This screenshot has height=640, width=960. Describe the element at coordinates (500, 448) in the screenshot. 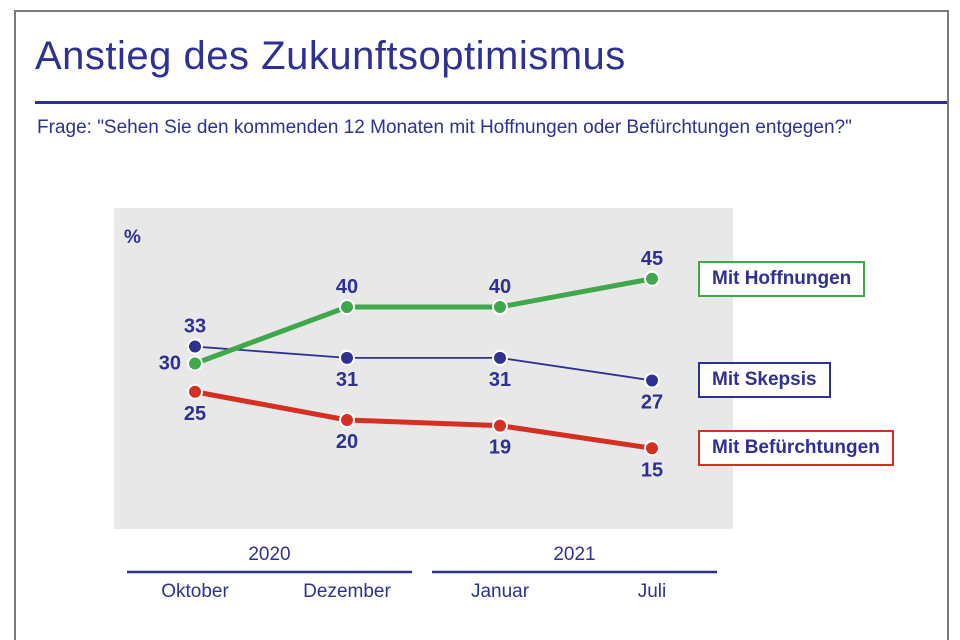

I see `value-label-mit-bef-rchtungen-januar: 19` at that location.